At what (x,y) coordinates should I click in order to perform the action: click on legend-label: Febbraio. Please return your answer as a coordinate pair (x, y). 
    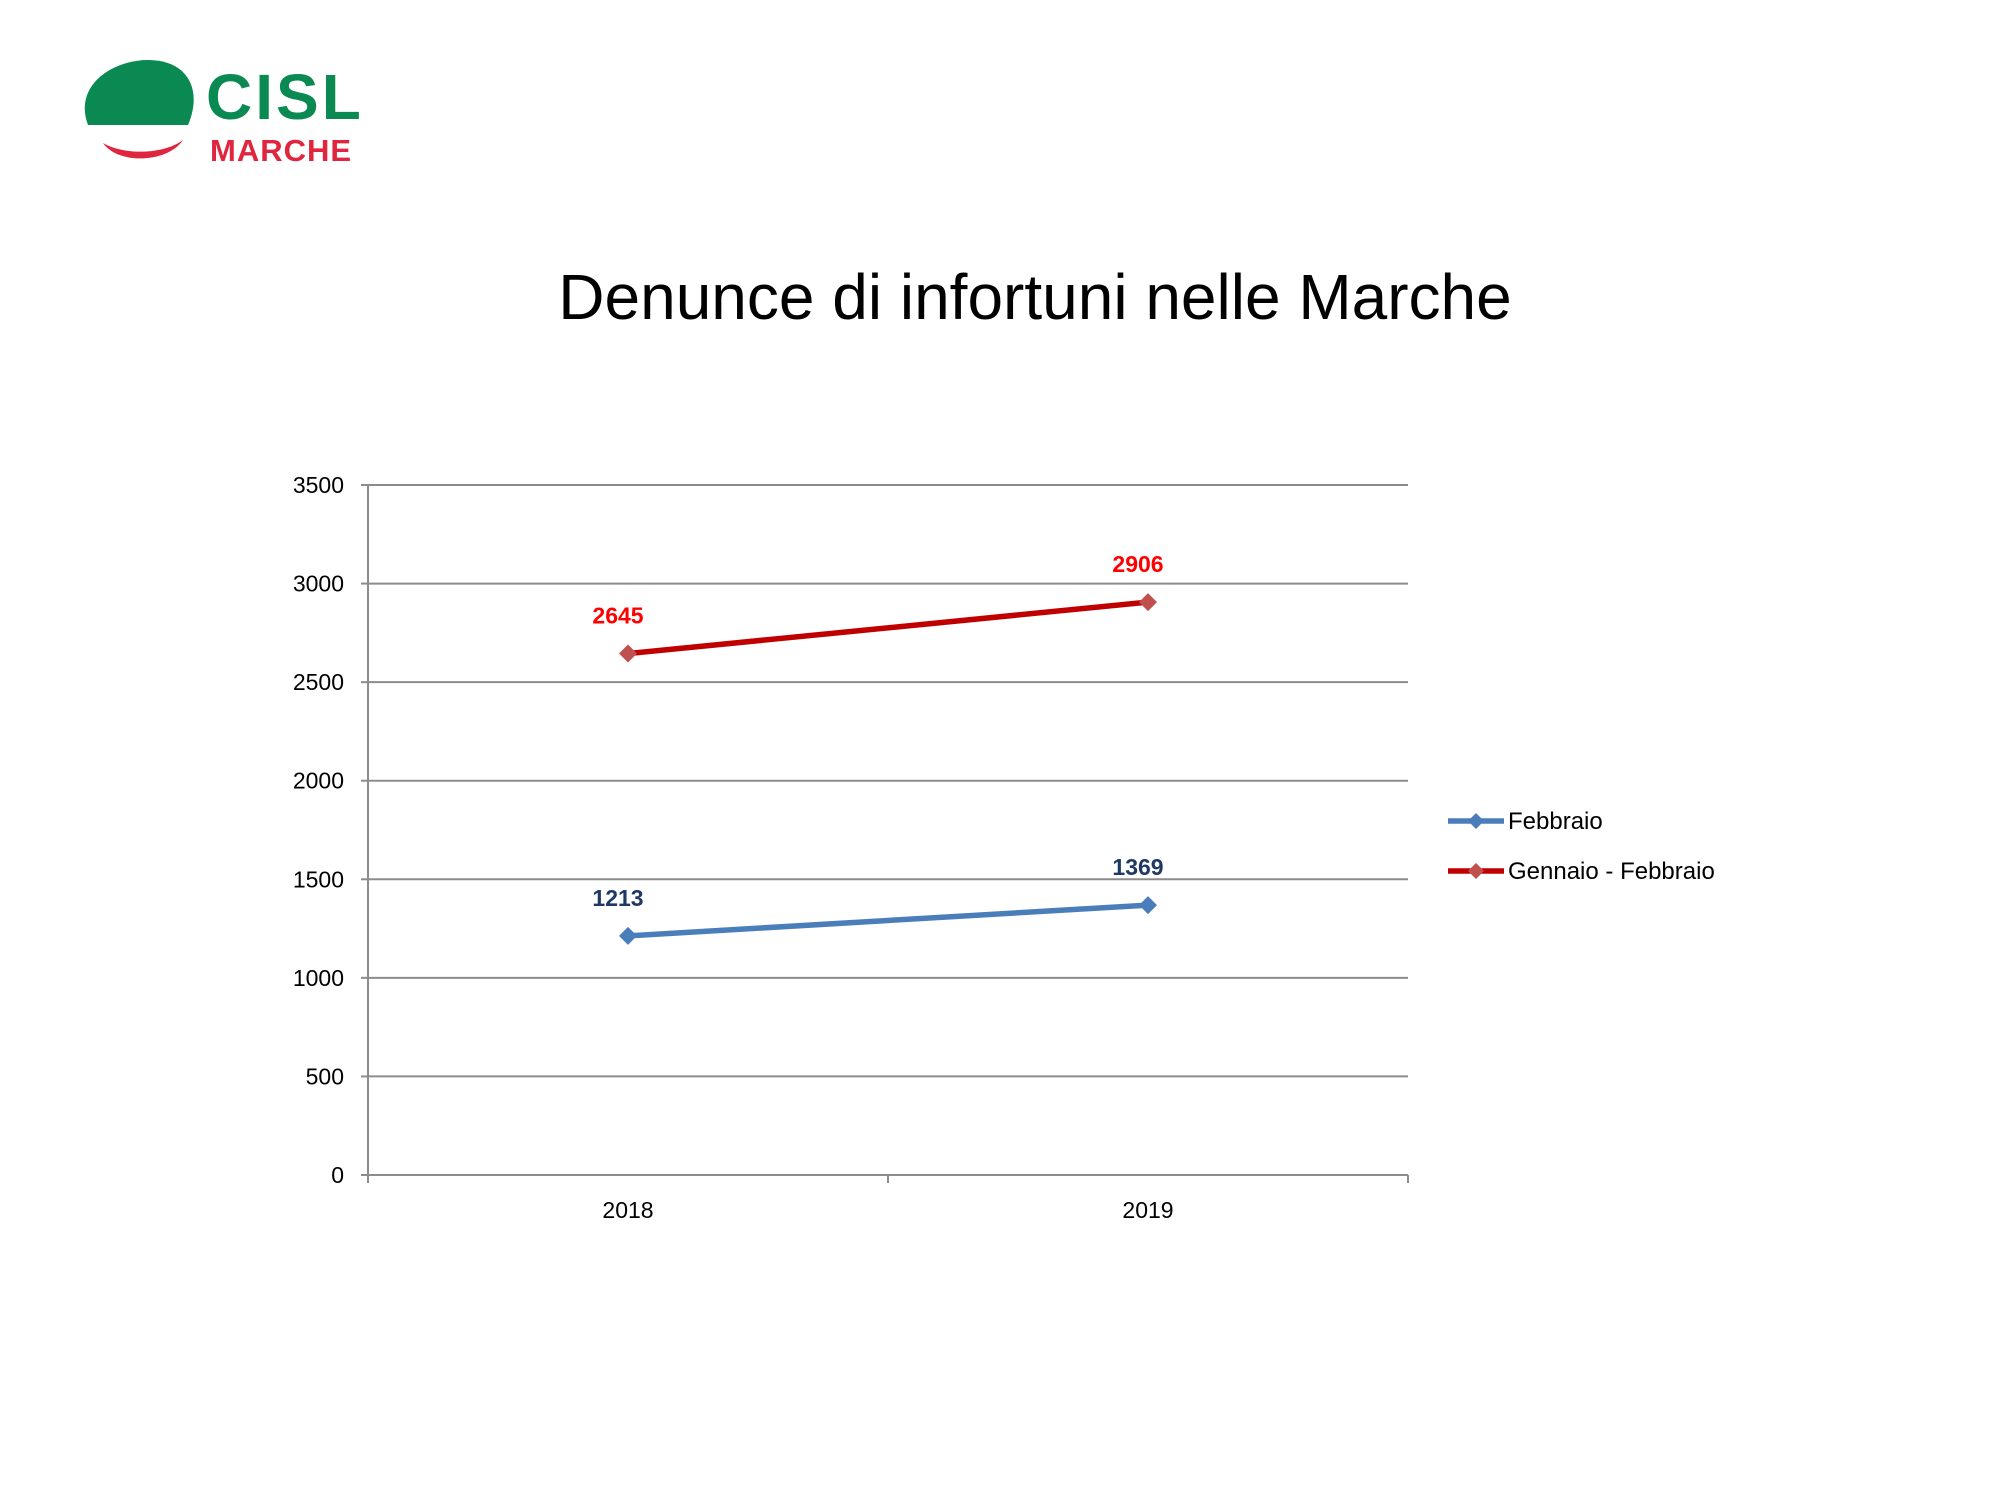
    Looking at the image, I should click on (1555, 821).